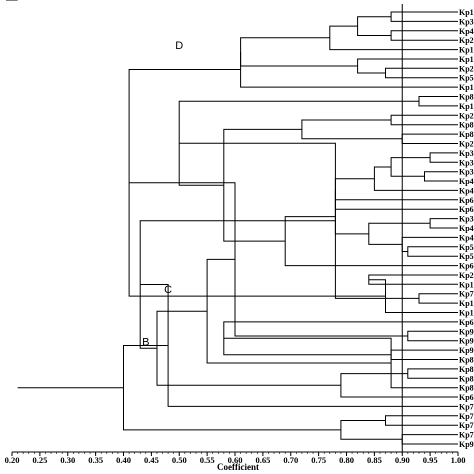 This screenshot has height=474, width=474. What do you see at coordinates (95, 460) in the screenshot?
I see `x-tick-label: 0.35` at bounding box center [95, 460].